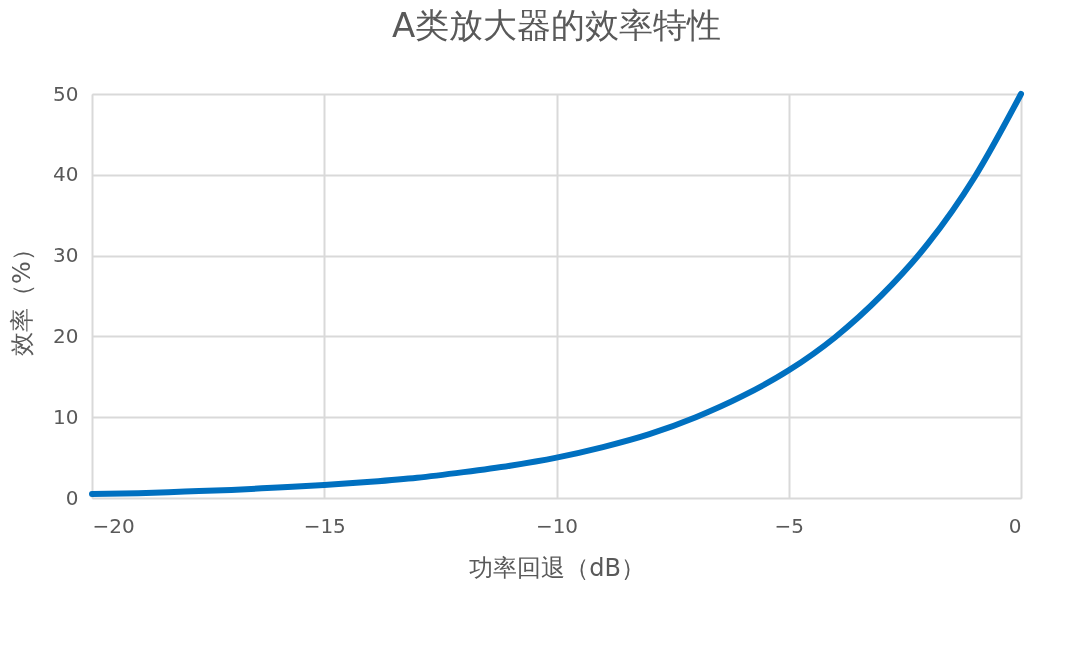  What do you see at coordinates (72, 497) in the screenshot?
I see `y-tick-label: 0` at bounding box center [72, 497].